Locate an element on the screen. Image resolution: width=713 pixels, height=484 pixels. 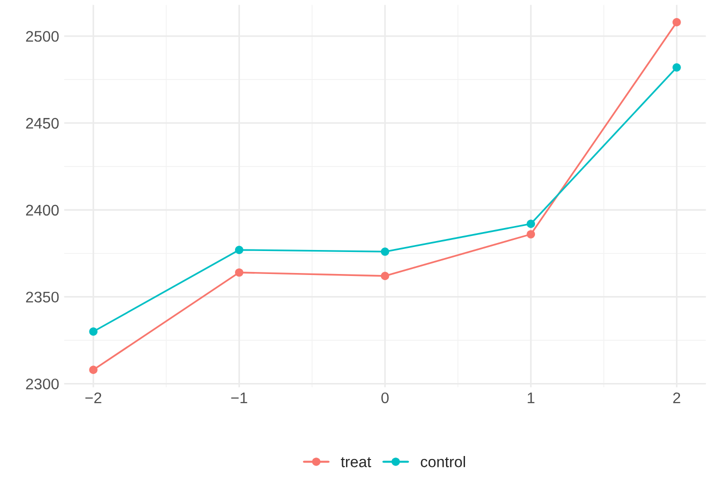
y-tick-label: 2350 is located at coordinates (42, 297).